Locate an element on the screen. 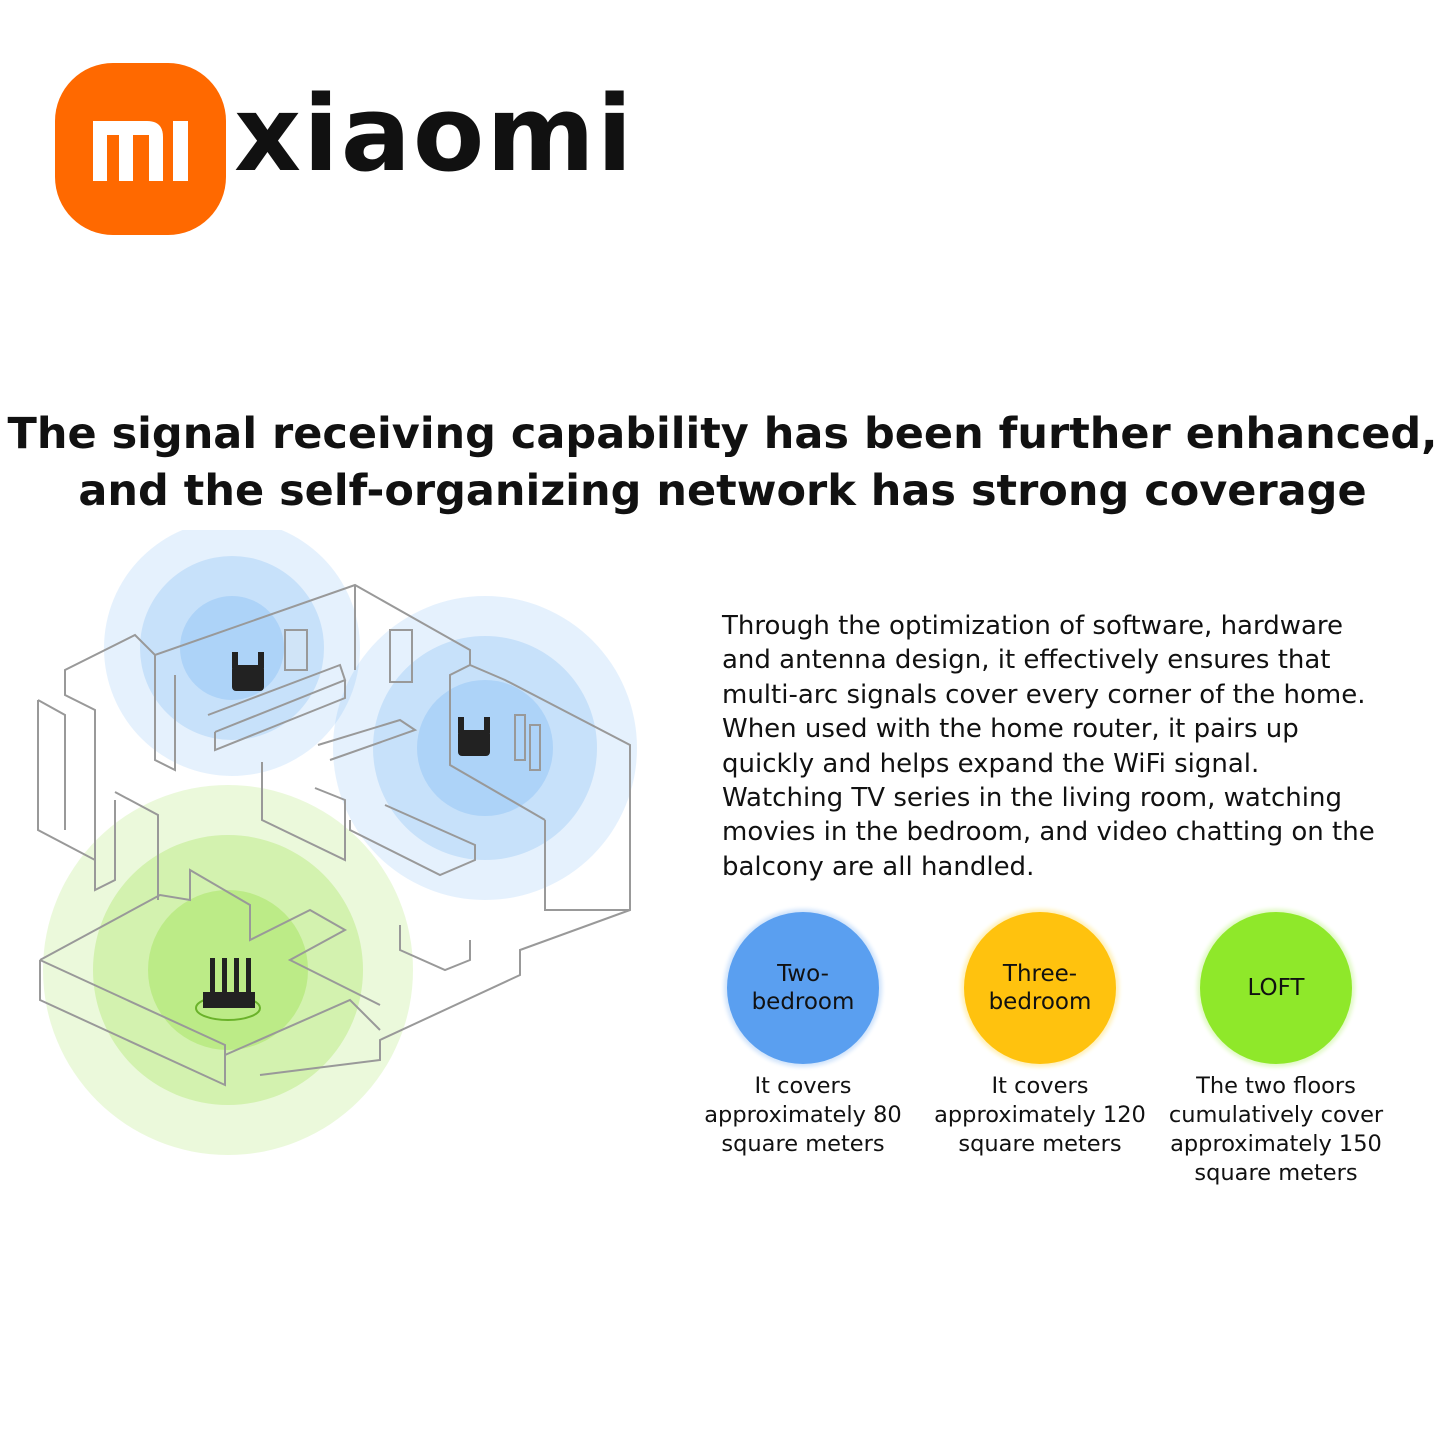 Image resolution: width=1445 pixels, height=1445 pixels. caption-line: approximately 80 is located at coordinates (803, 1115).